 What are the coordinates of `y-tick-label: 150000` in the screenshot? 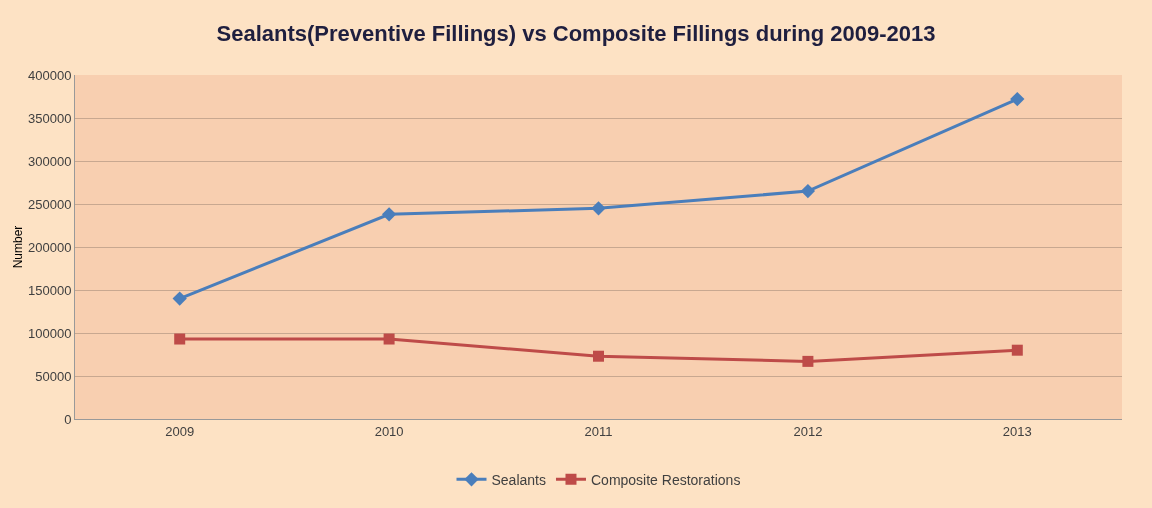 It's located at (50, 290).